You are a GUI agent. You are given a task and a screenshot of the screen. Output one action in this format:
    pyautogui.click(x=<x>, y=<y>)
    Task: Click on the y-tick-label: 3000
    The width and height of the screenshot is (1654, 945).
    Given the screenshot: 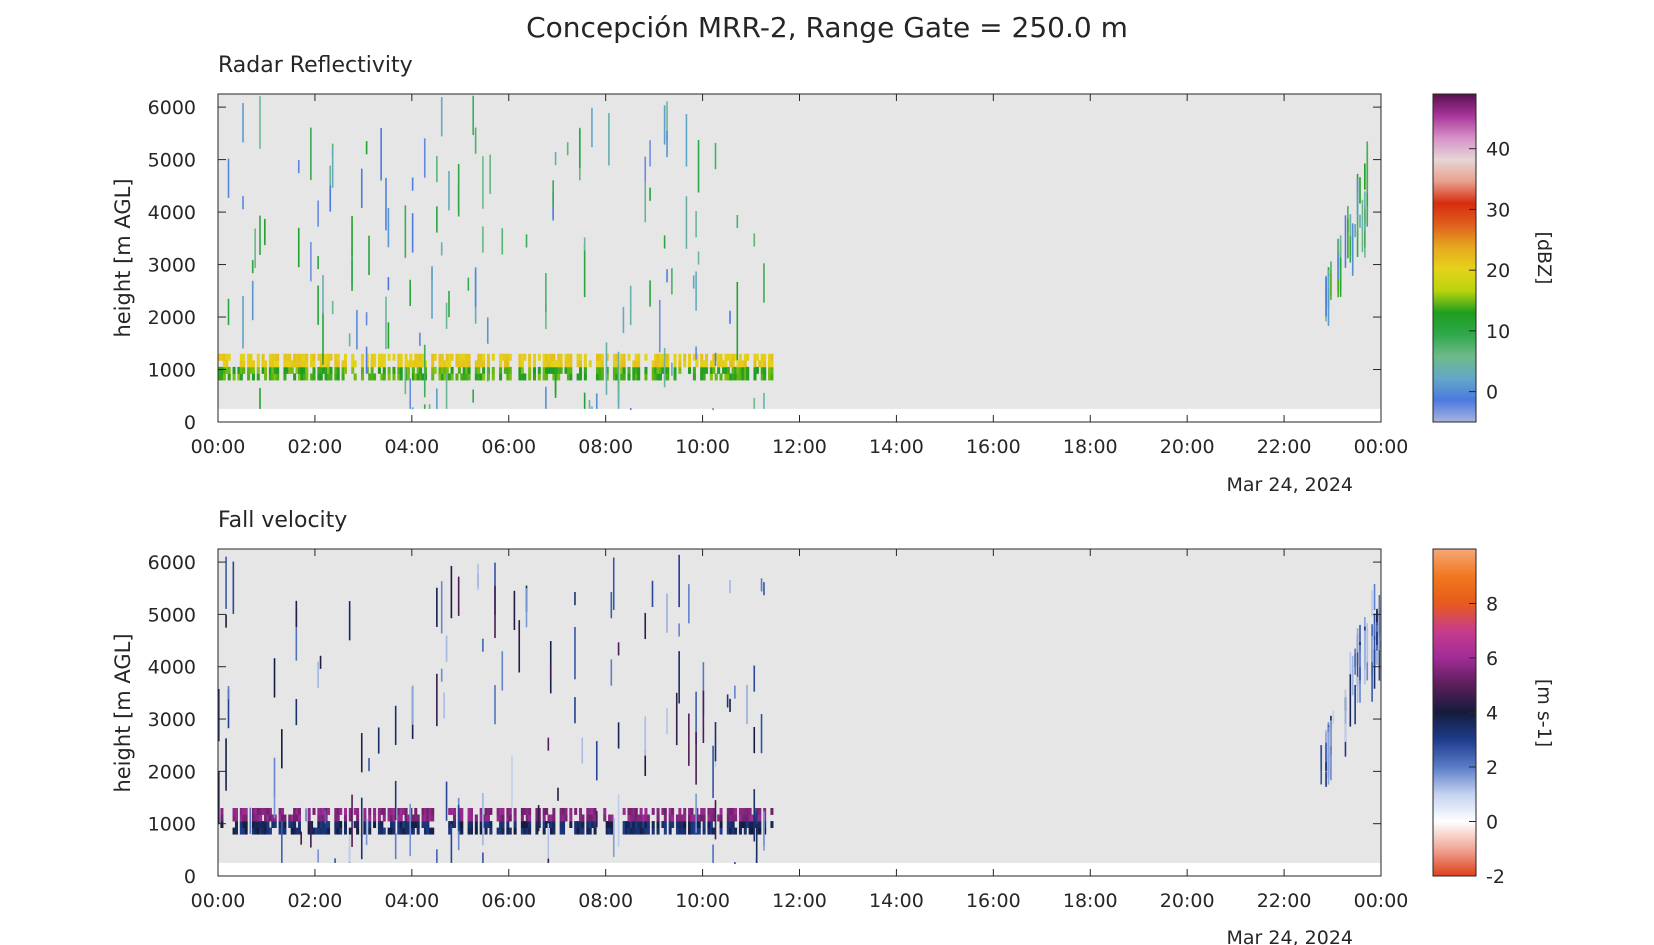 What is the action you would take?
    pyautogui.click(x=172, y=266)
    